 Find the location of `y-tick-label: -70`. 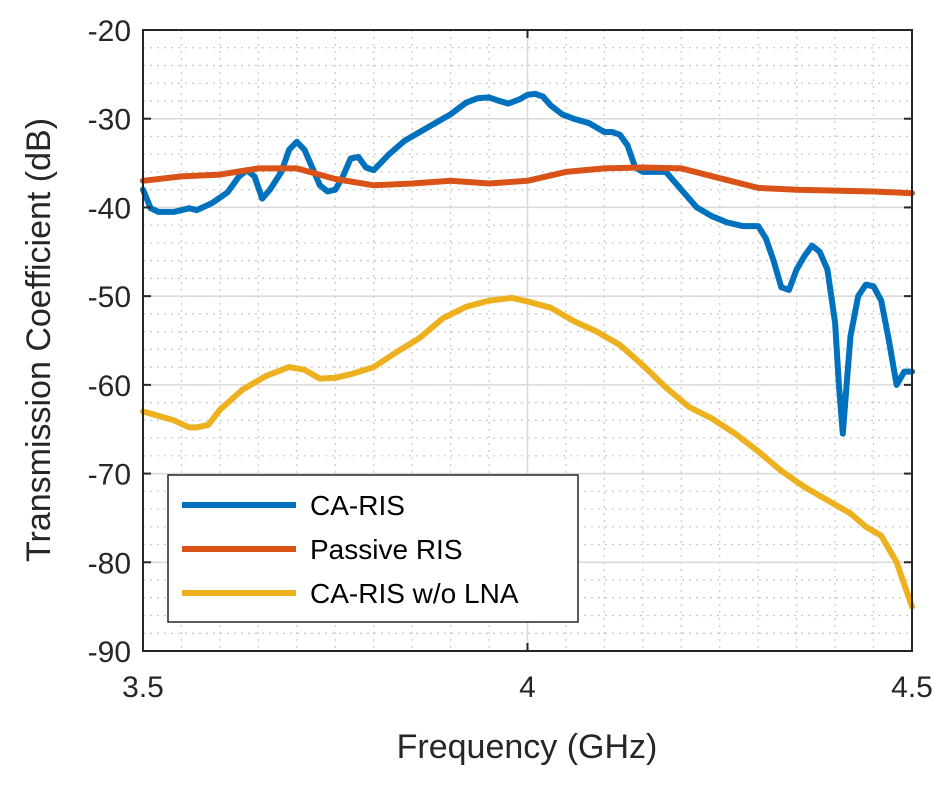

y-tick-label: -70 is located at coordinates (109, 475).